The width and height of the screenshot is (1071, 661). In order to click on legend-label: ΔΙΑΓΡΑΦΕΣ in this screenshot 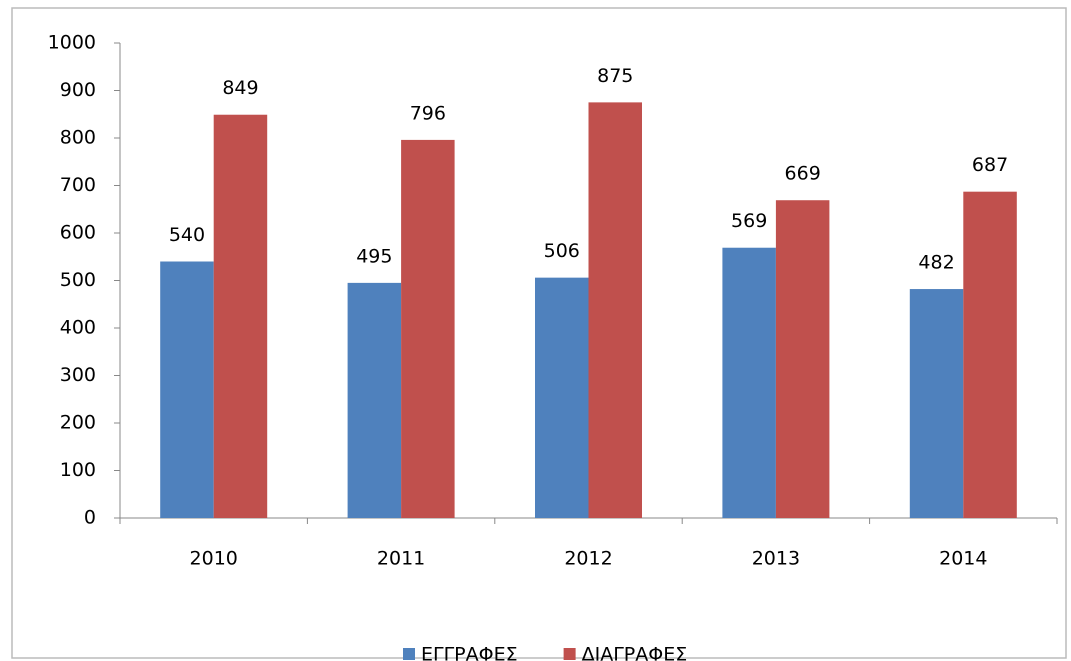, I will do `click(635, 652)`.